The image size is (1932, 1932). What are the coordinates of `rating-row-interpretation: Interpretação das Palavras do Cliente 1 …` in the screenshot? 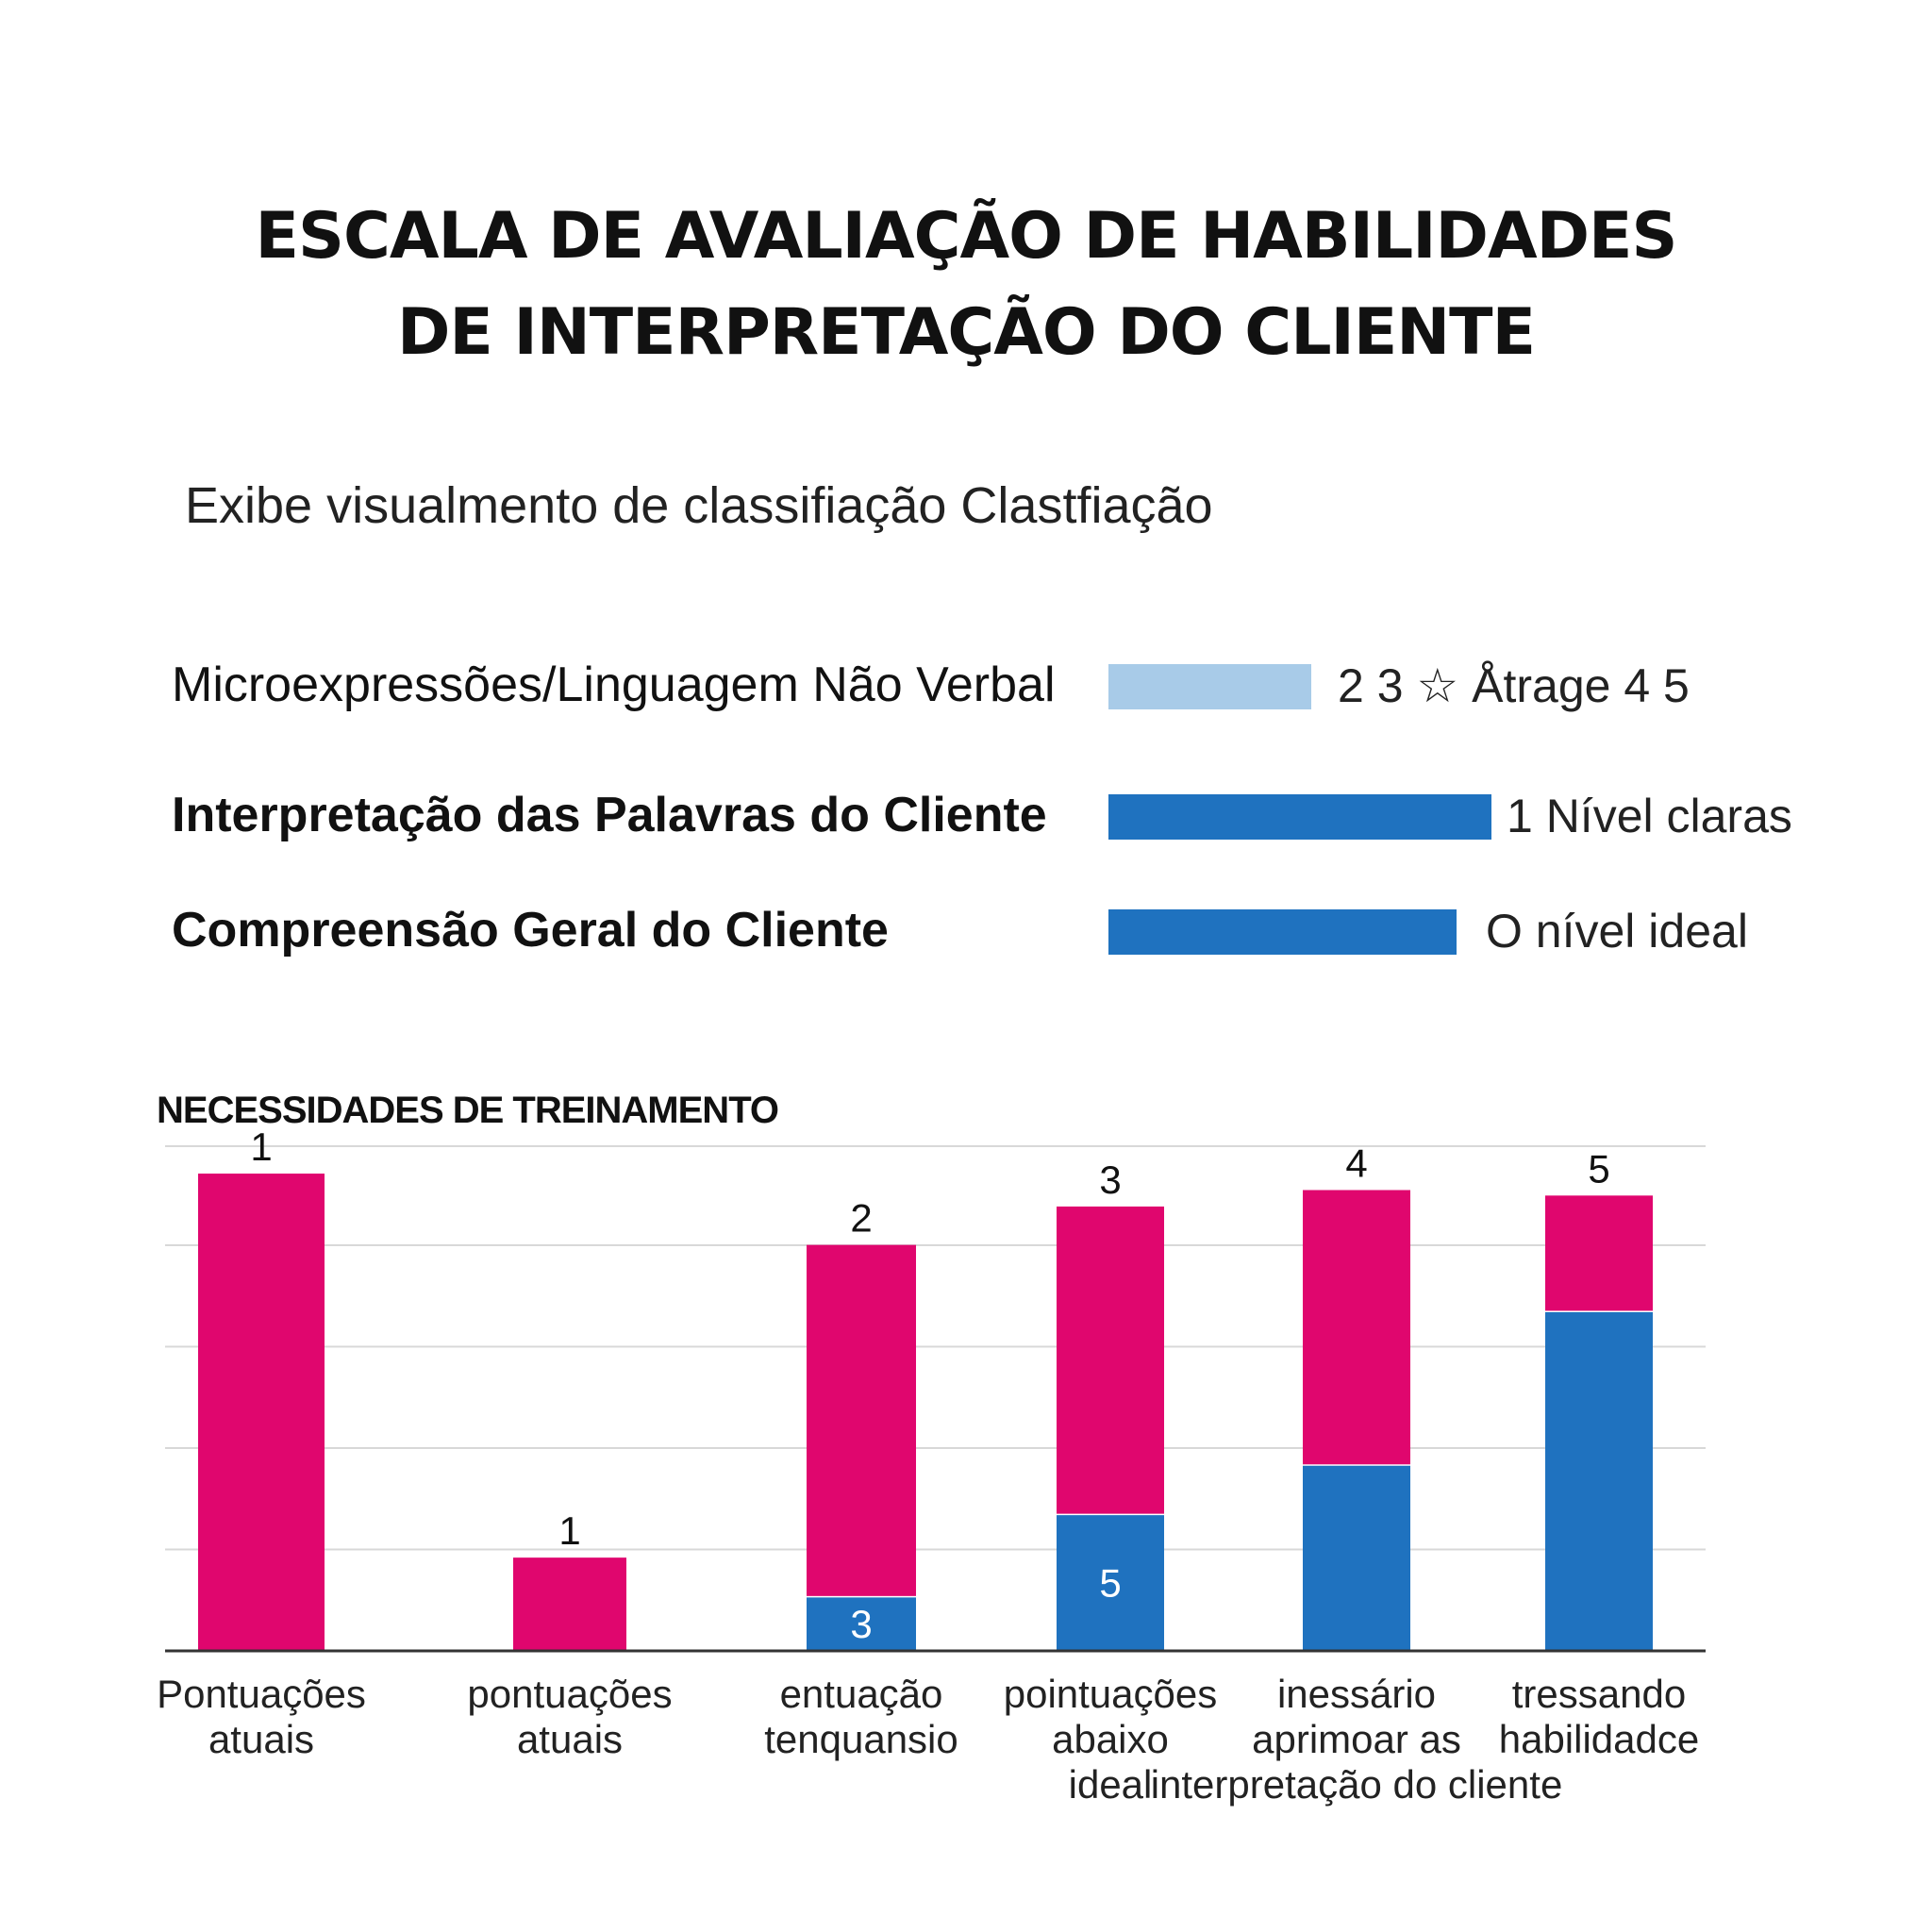 It's located at (966, 816).